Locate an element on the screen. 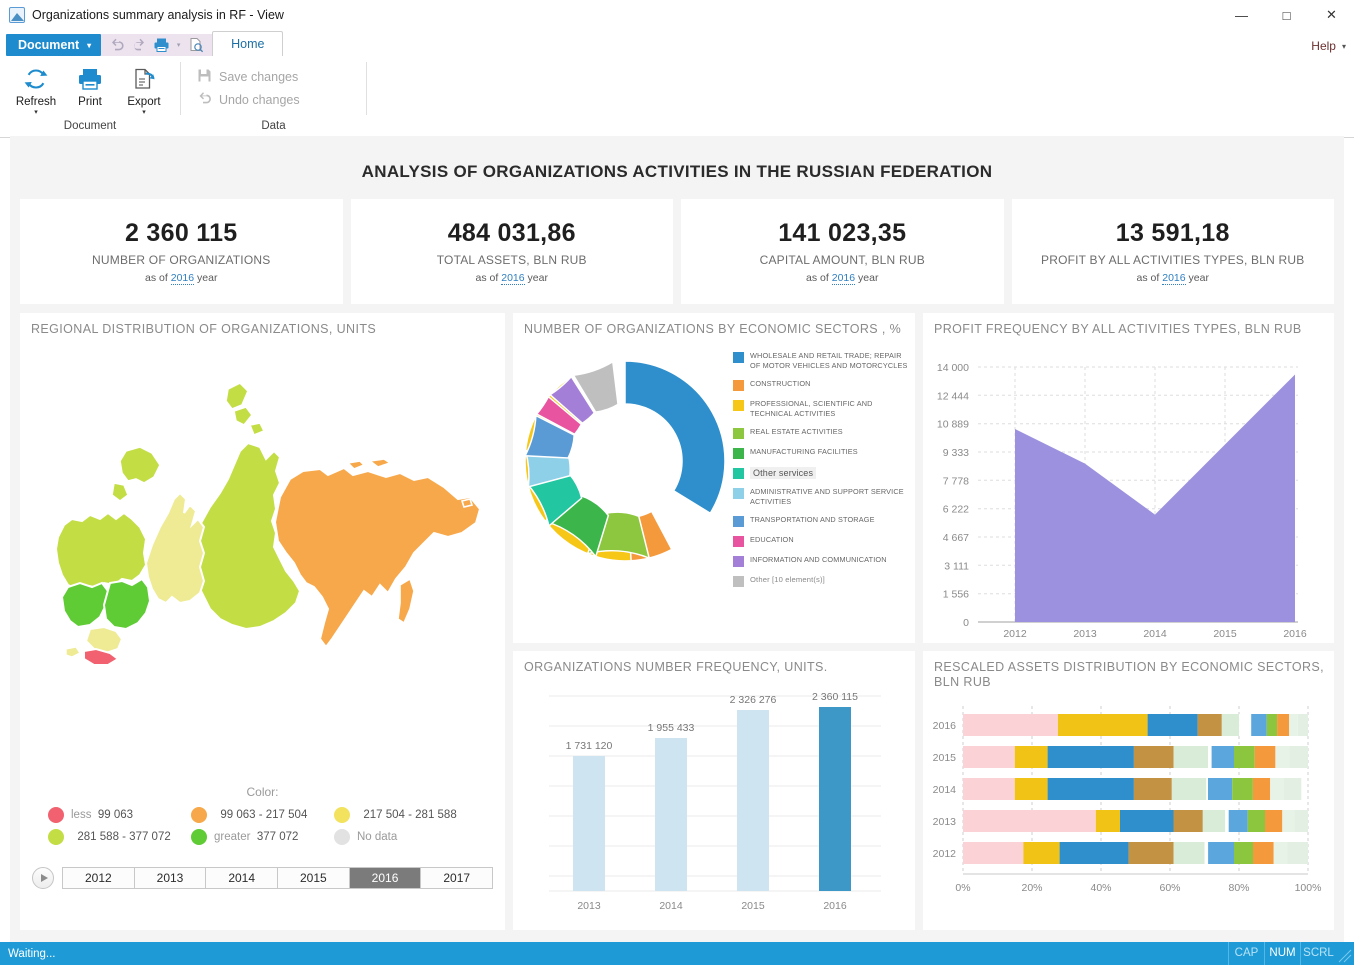  tab-home: Home is located at coordinates (247, 43).